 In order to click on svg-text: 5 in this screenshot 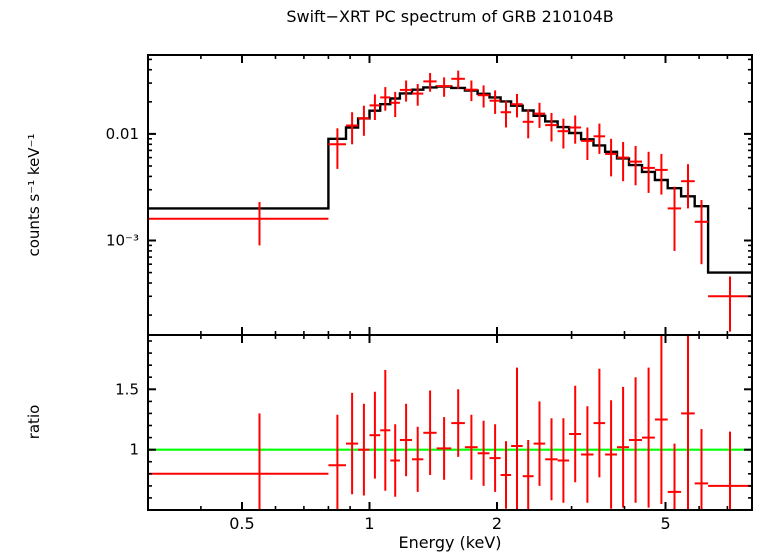, I will do `click(665, 523)`.